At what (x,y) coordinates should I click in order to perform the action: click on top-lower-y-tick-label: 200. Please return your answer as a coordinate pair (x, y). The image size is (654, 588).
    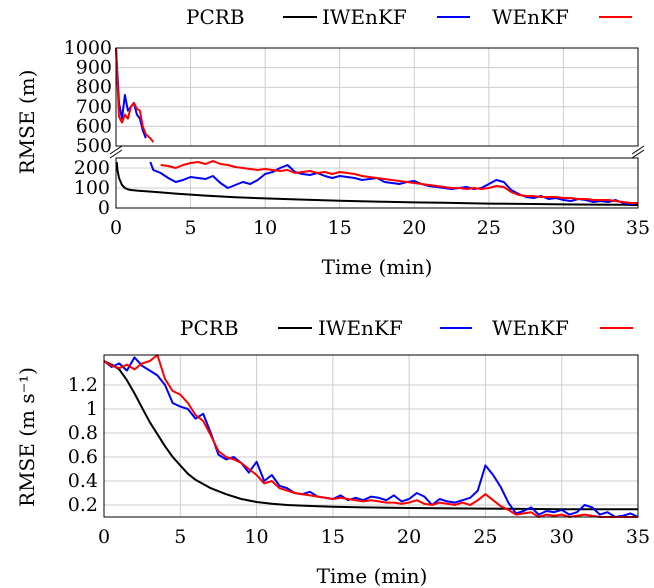
    Looking at the image, I should click on (92, 168).